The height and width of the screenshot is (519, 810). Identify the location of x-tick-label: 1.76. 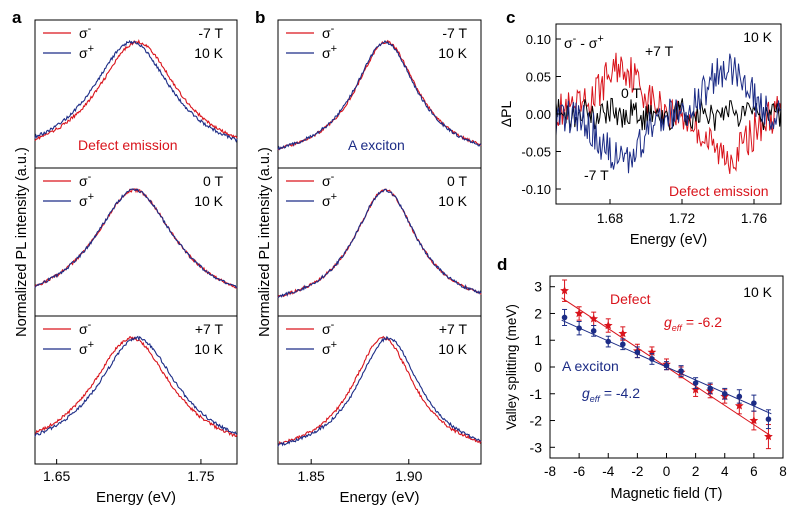
(754, 218).